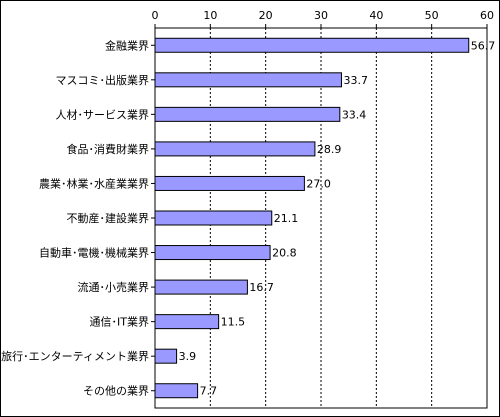 Image resolution: width=500 pixels, height=417 pixels. Describe the element at coordinates (155, 15) in the screenshot. I see `x-tick-label-0: 0` at that location.